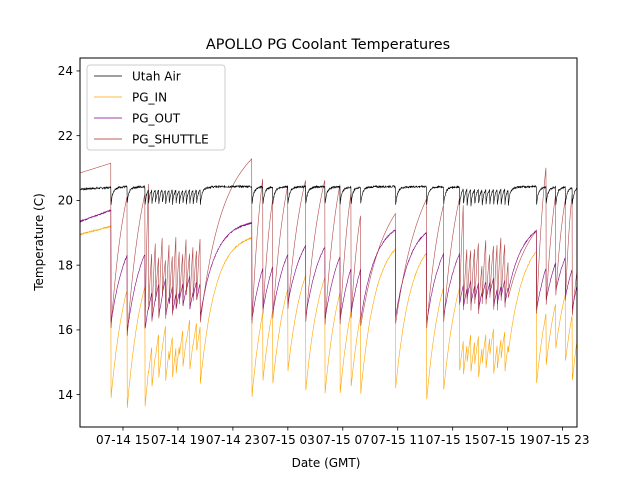 This screenshot has width=640, height=480. Describe the element at coordinates (563, 440) in the screenshot. I see `x-tick-label: 07-15 23` at that location.